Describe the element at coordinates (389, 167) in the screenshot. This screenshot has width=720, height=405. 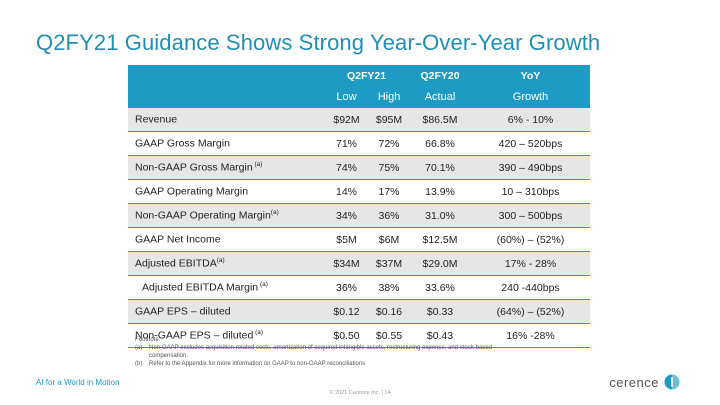
I see `cell-high: 75%` at that location.